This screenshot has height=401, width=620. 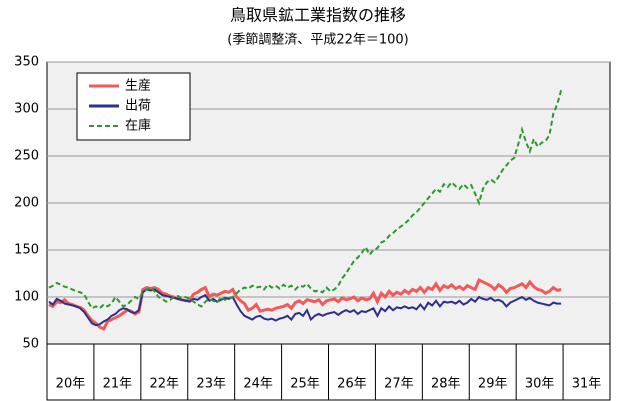 I want to click on chart-subtitle: (季節調整済、平成22年＝100), so click(x=318, y=40).